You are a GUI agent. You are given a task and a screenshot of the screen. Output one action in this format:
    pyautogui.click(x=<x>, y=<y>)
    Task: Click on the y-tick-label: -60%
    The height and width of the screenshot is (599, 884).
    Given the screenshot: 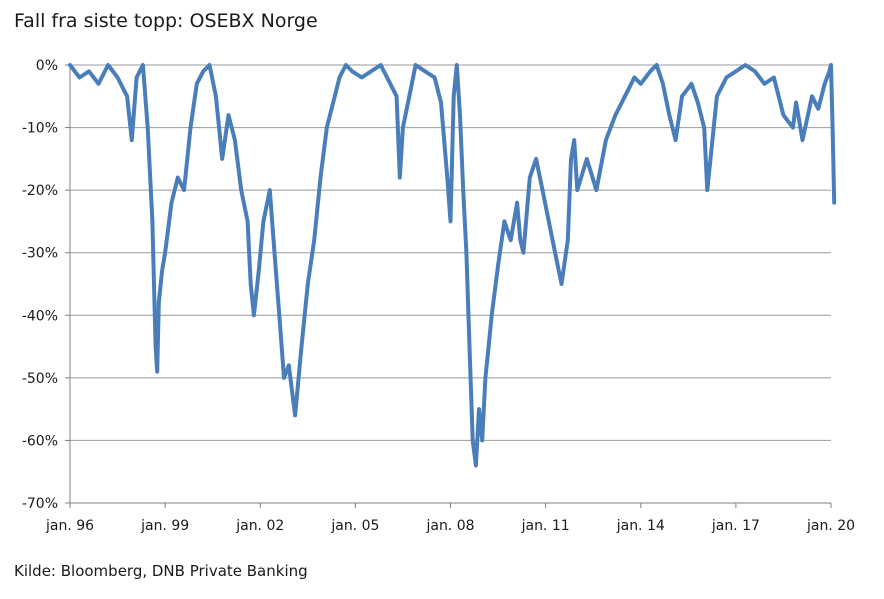 What is the action you would take?
    pyautogui.click(x=40, y=441)
    